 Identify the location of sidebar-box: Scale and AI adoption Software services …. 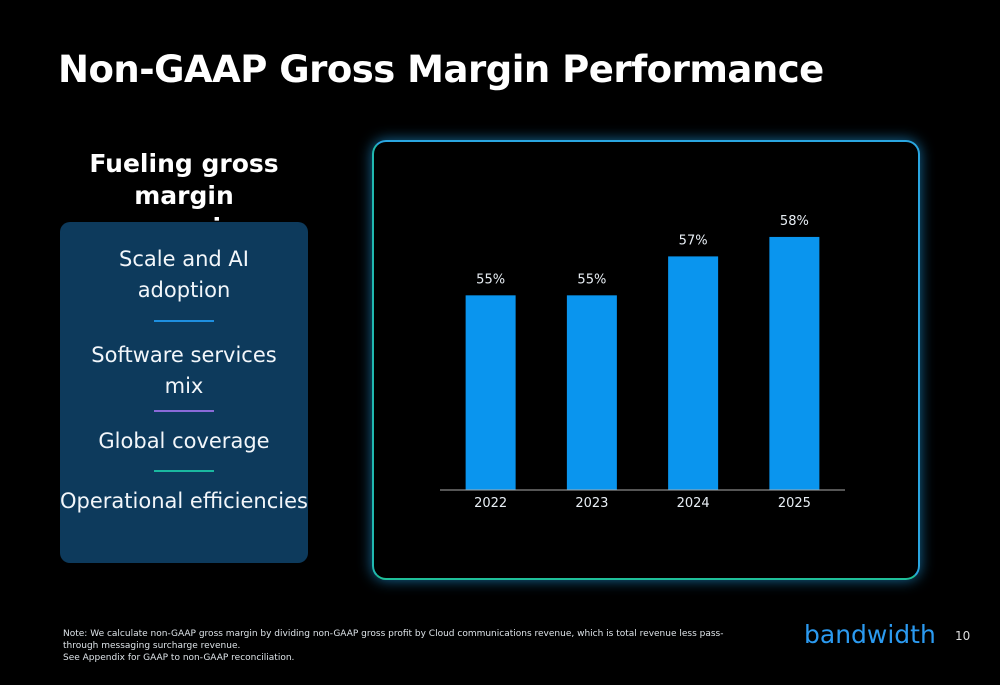
(184, 392).